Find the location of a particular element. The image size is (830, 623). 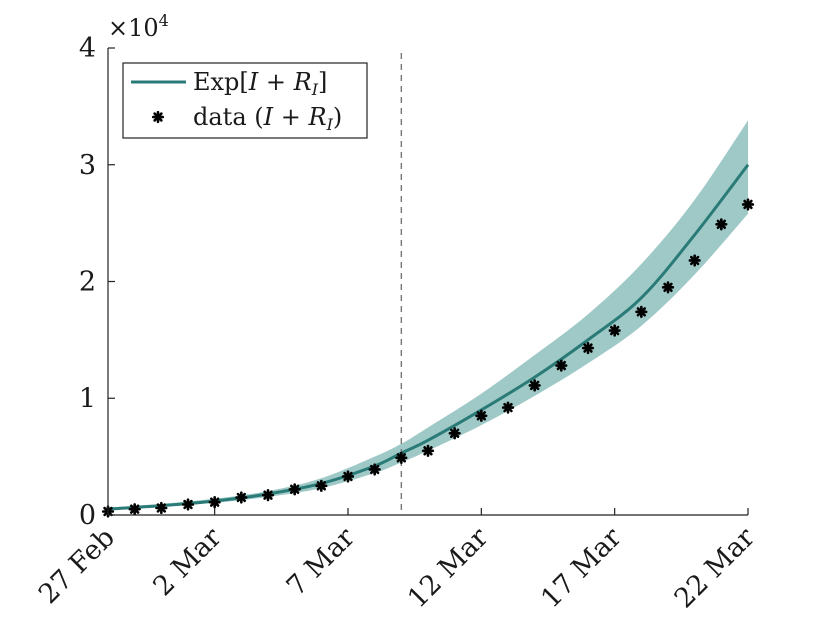

x-tick-label: 7 Mar is located at coordinates (321, 562).